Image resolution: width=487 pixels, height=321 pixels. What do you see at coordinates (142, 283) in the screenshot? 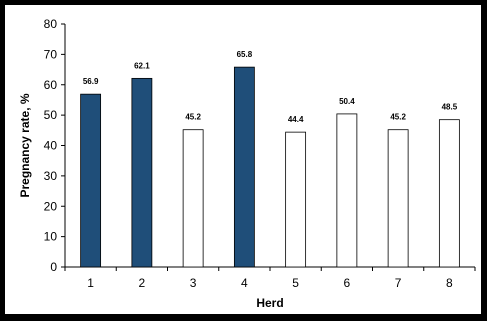
I see `x-tick-label: 2` at bounding box center [142, 283].